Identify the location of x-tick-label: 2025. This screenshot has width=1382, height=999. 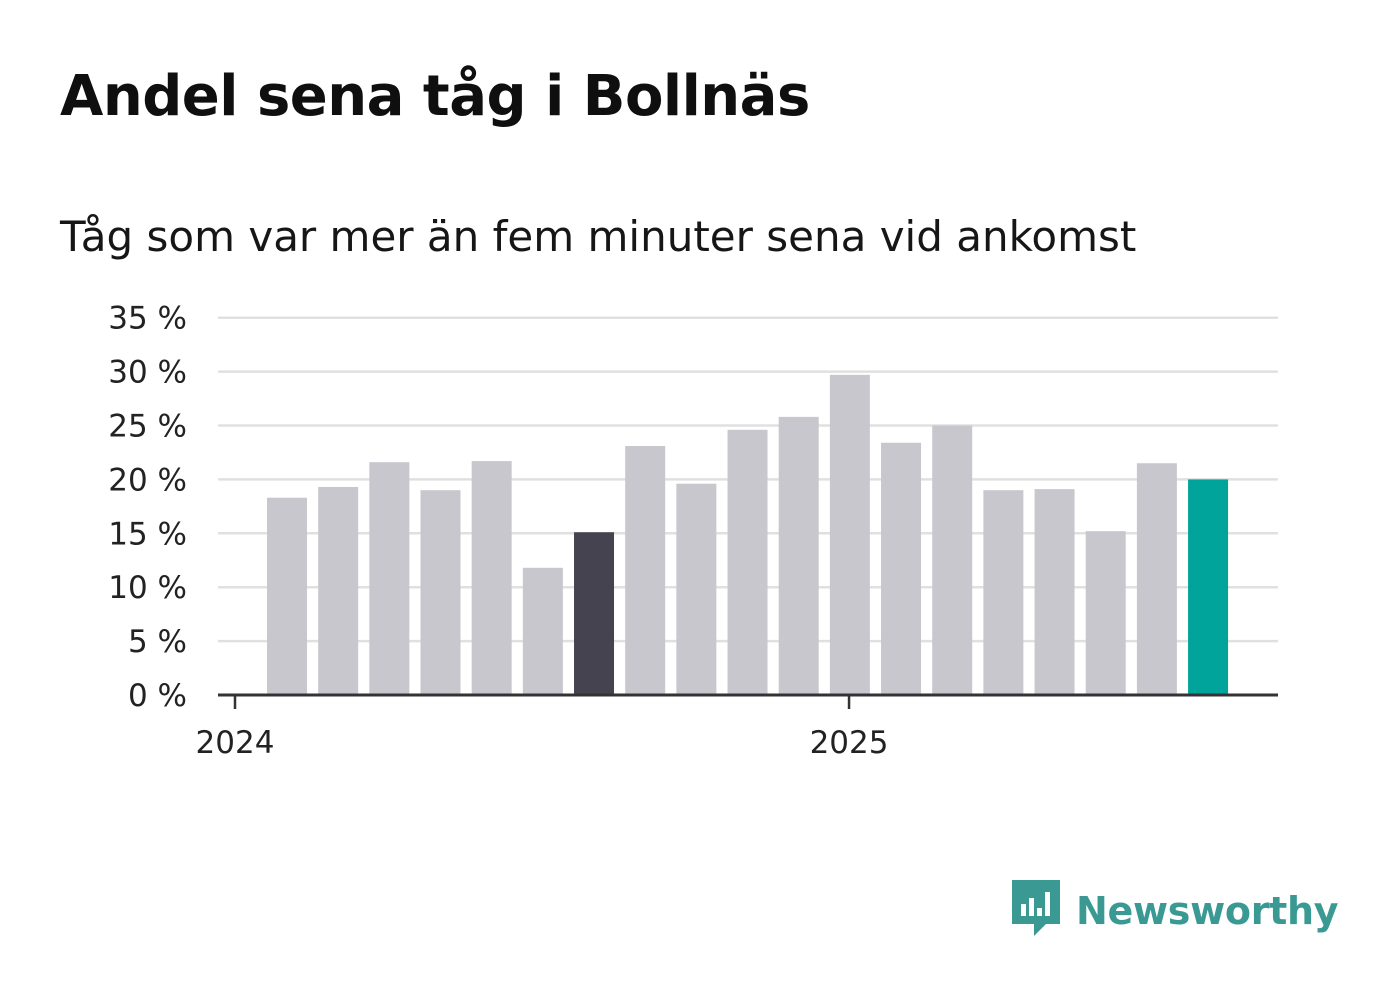
(849, 743).